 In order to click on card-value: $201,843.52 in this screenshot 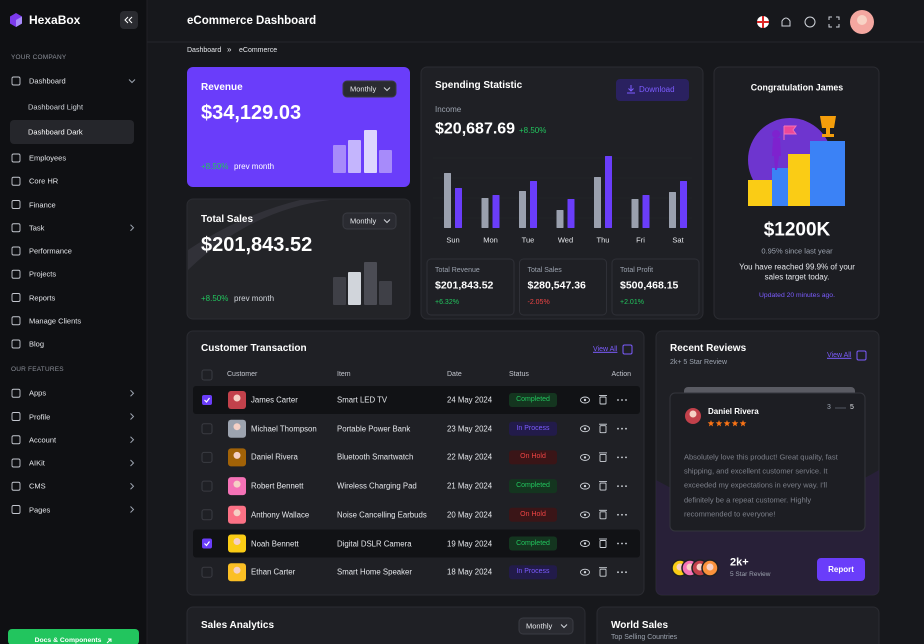, I will do `click(257, 245)`.